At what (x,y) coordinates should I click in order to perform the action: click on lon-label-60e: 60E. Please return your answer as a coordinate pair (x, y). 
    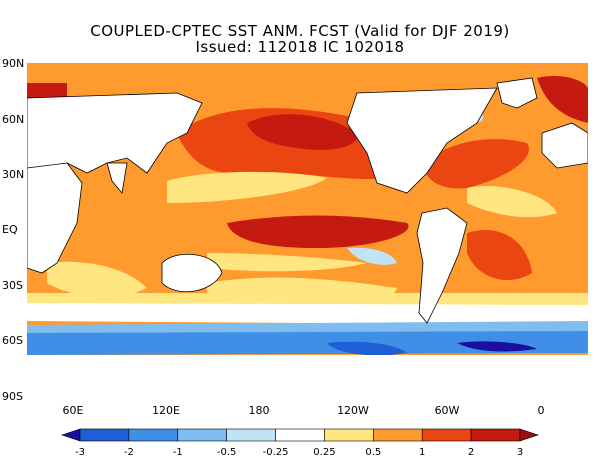
    Looking at the image, I should click on (73, 410).